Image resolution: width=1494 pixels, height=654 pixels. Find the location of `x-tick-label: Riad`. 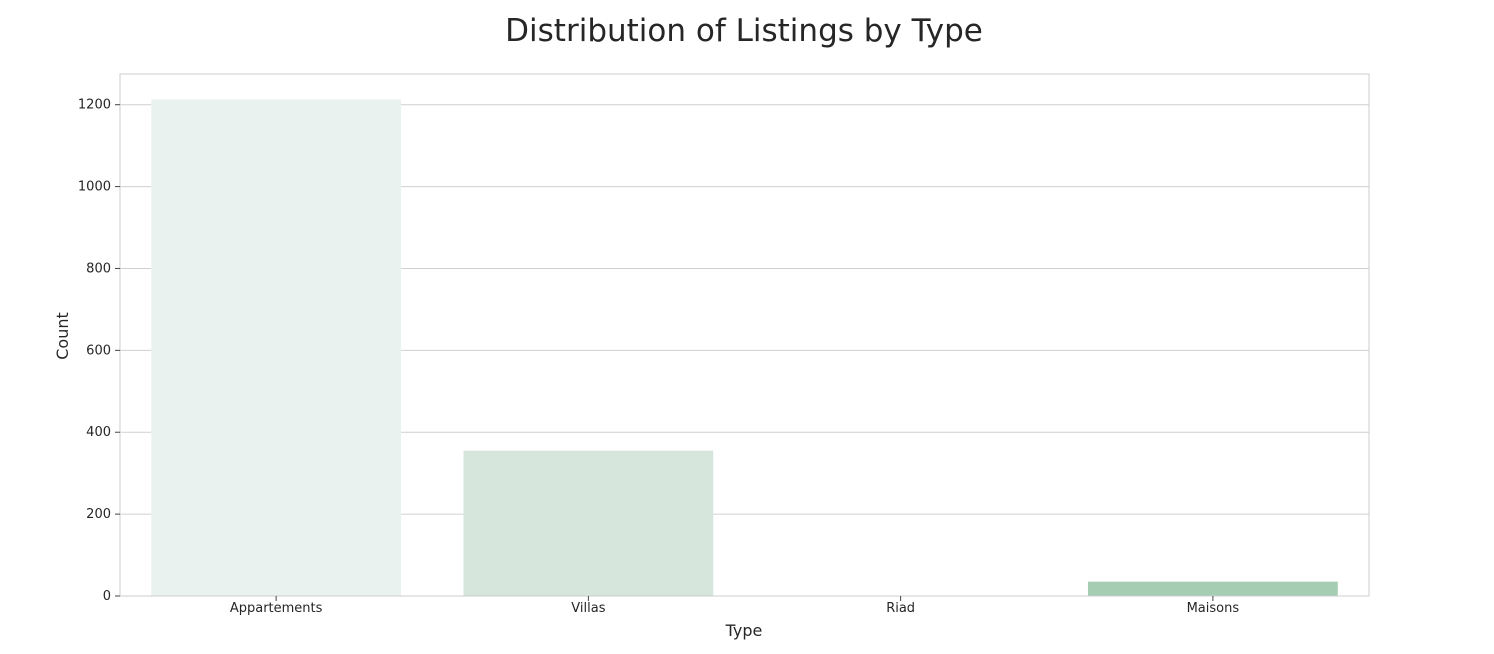

x-tick-label: Riad is located at coordinates (900, 608).